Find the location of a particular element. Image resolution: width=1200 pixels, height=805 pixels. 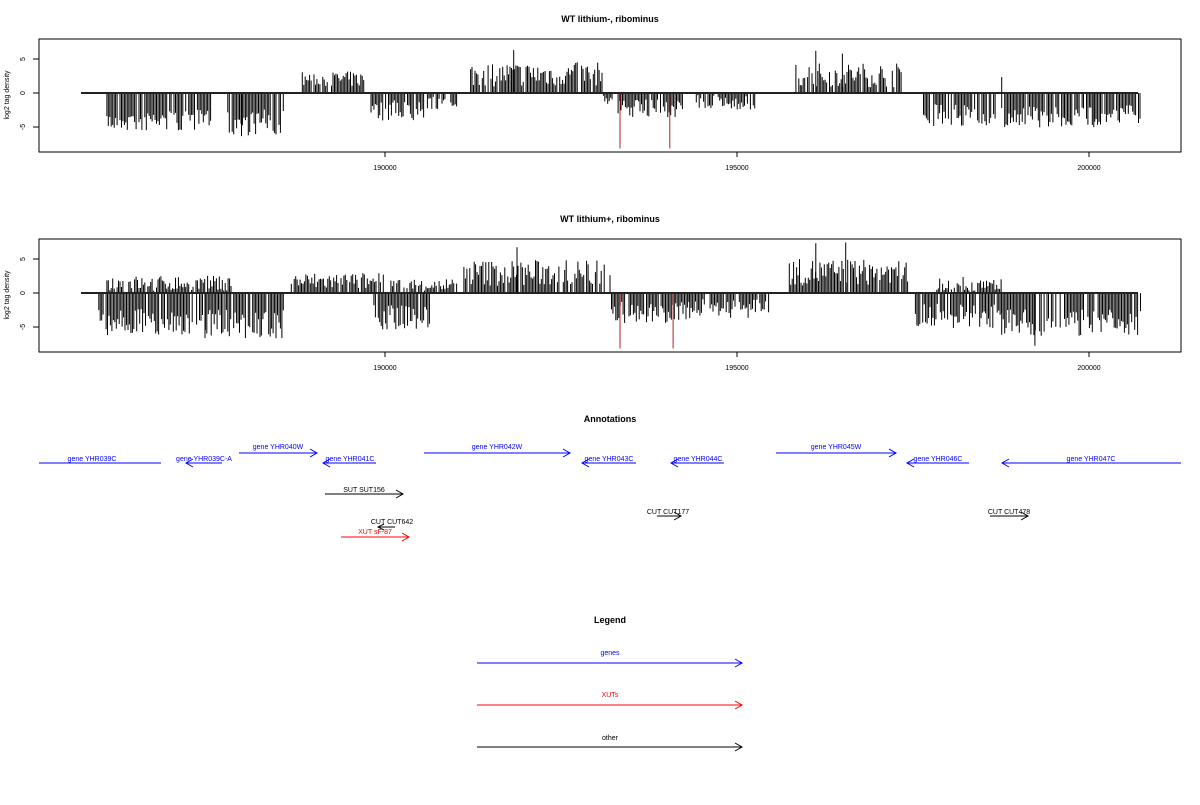

legend-entry-genes: genes is located at coordinates (610, 659).